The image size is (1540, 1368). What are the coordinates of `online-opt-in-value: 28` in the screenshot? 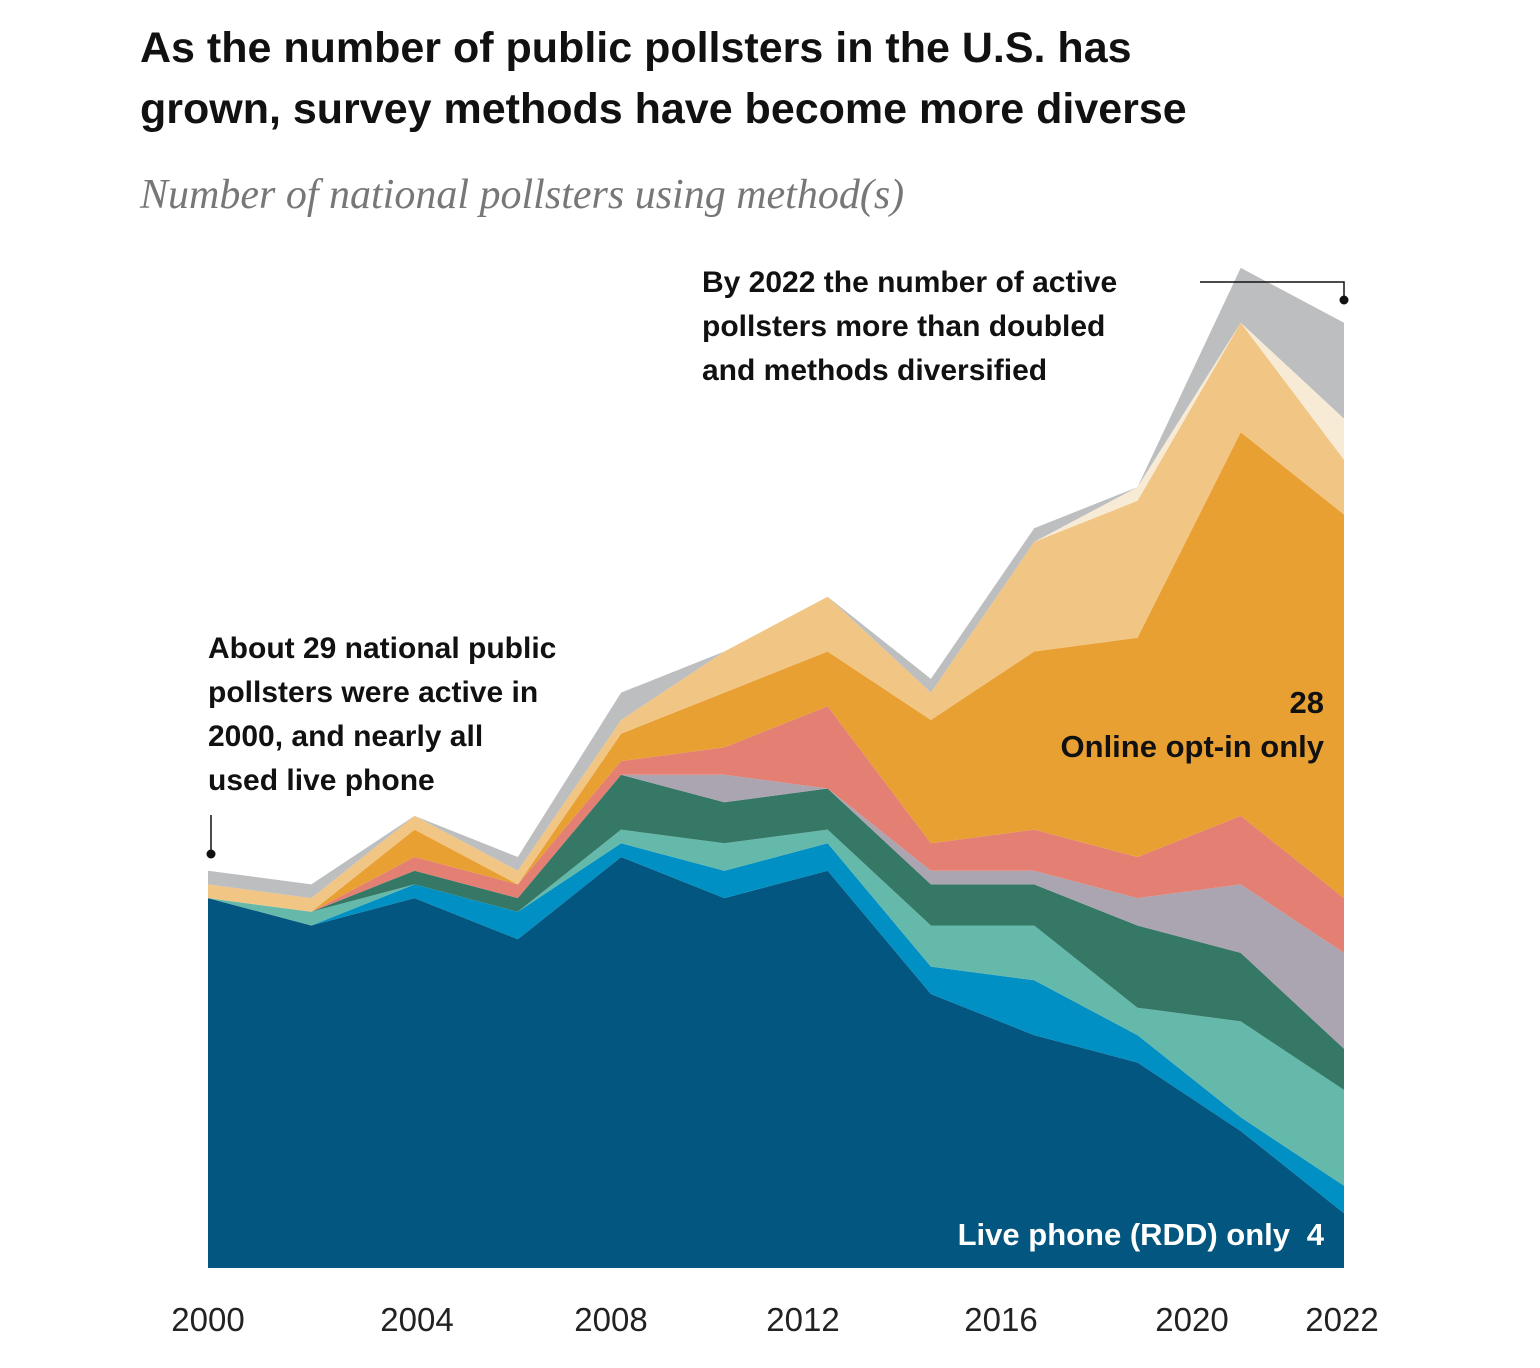 It's located at (1307, 702).